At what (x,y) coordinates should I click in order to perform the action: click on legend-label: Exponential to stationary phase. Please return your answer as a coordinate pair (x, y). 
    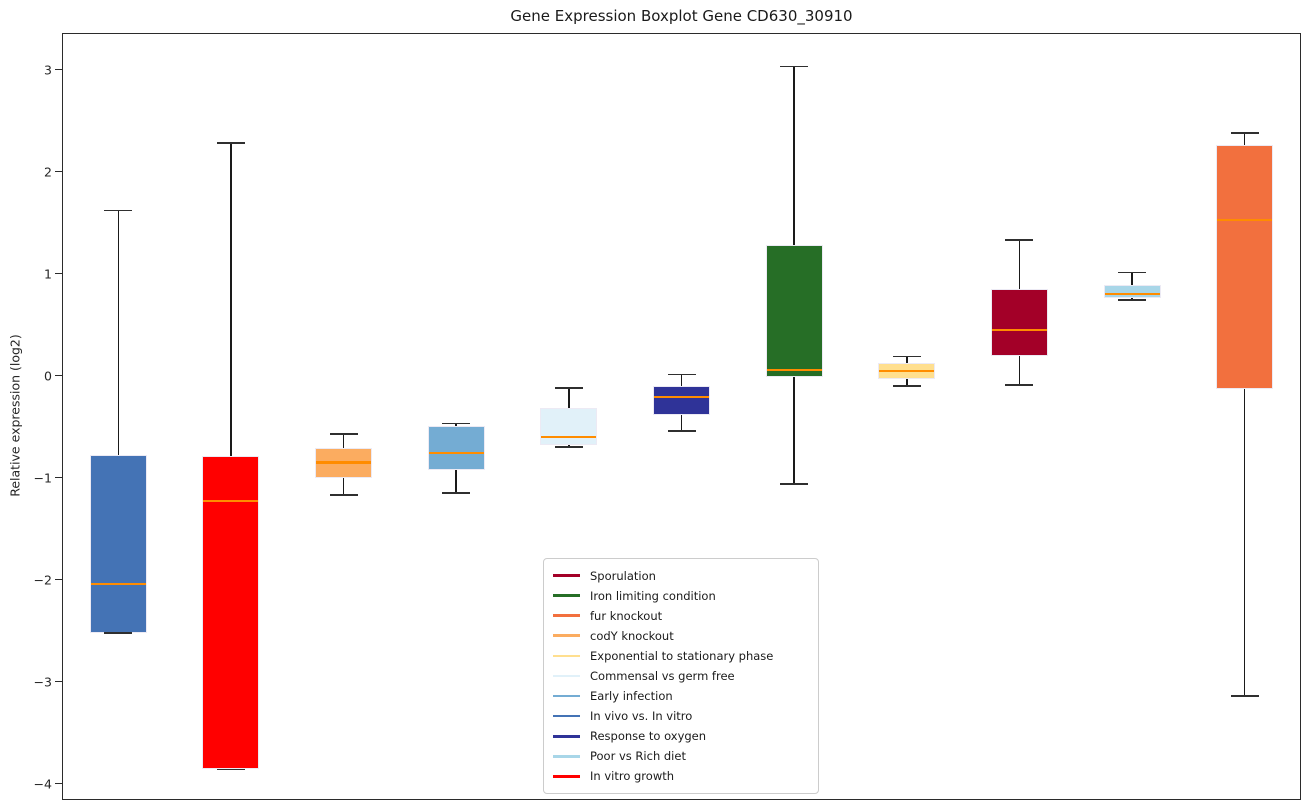
    Looking at the image, I should click on (682, 655).